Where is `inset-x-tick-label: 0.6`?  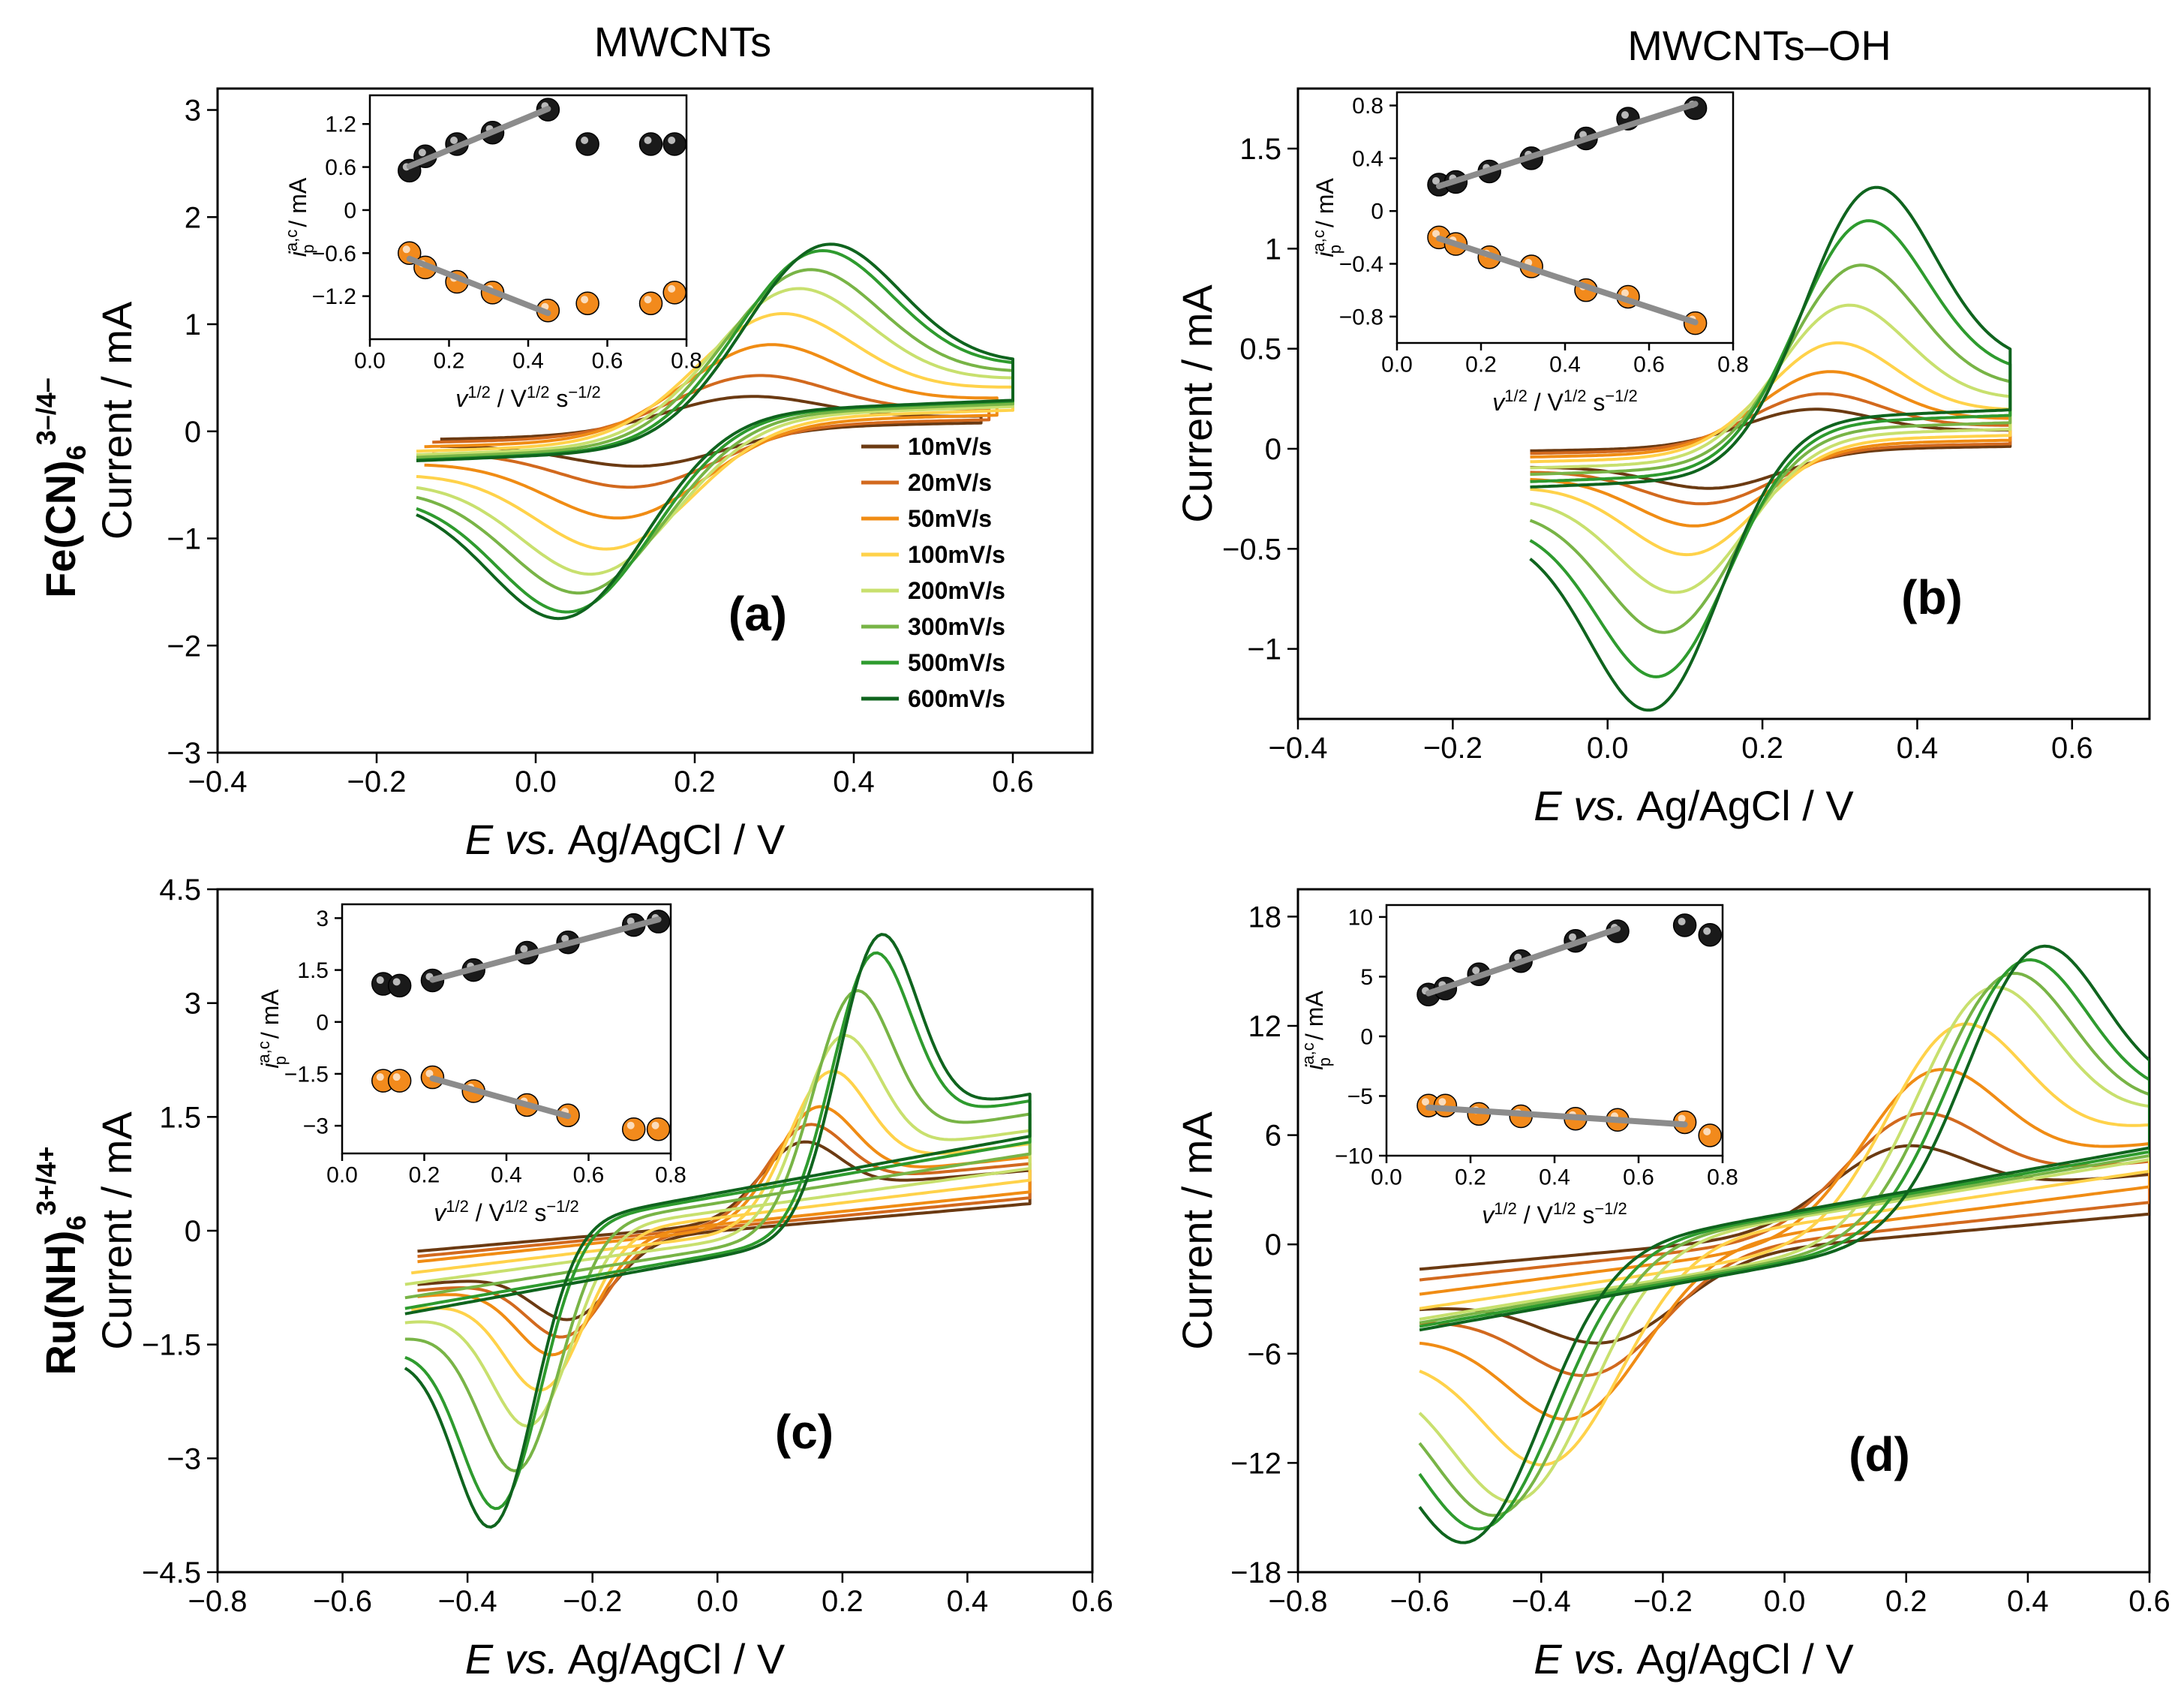 inset-x-tick-label: 0.6 is located at coordinates (1649, 365).